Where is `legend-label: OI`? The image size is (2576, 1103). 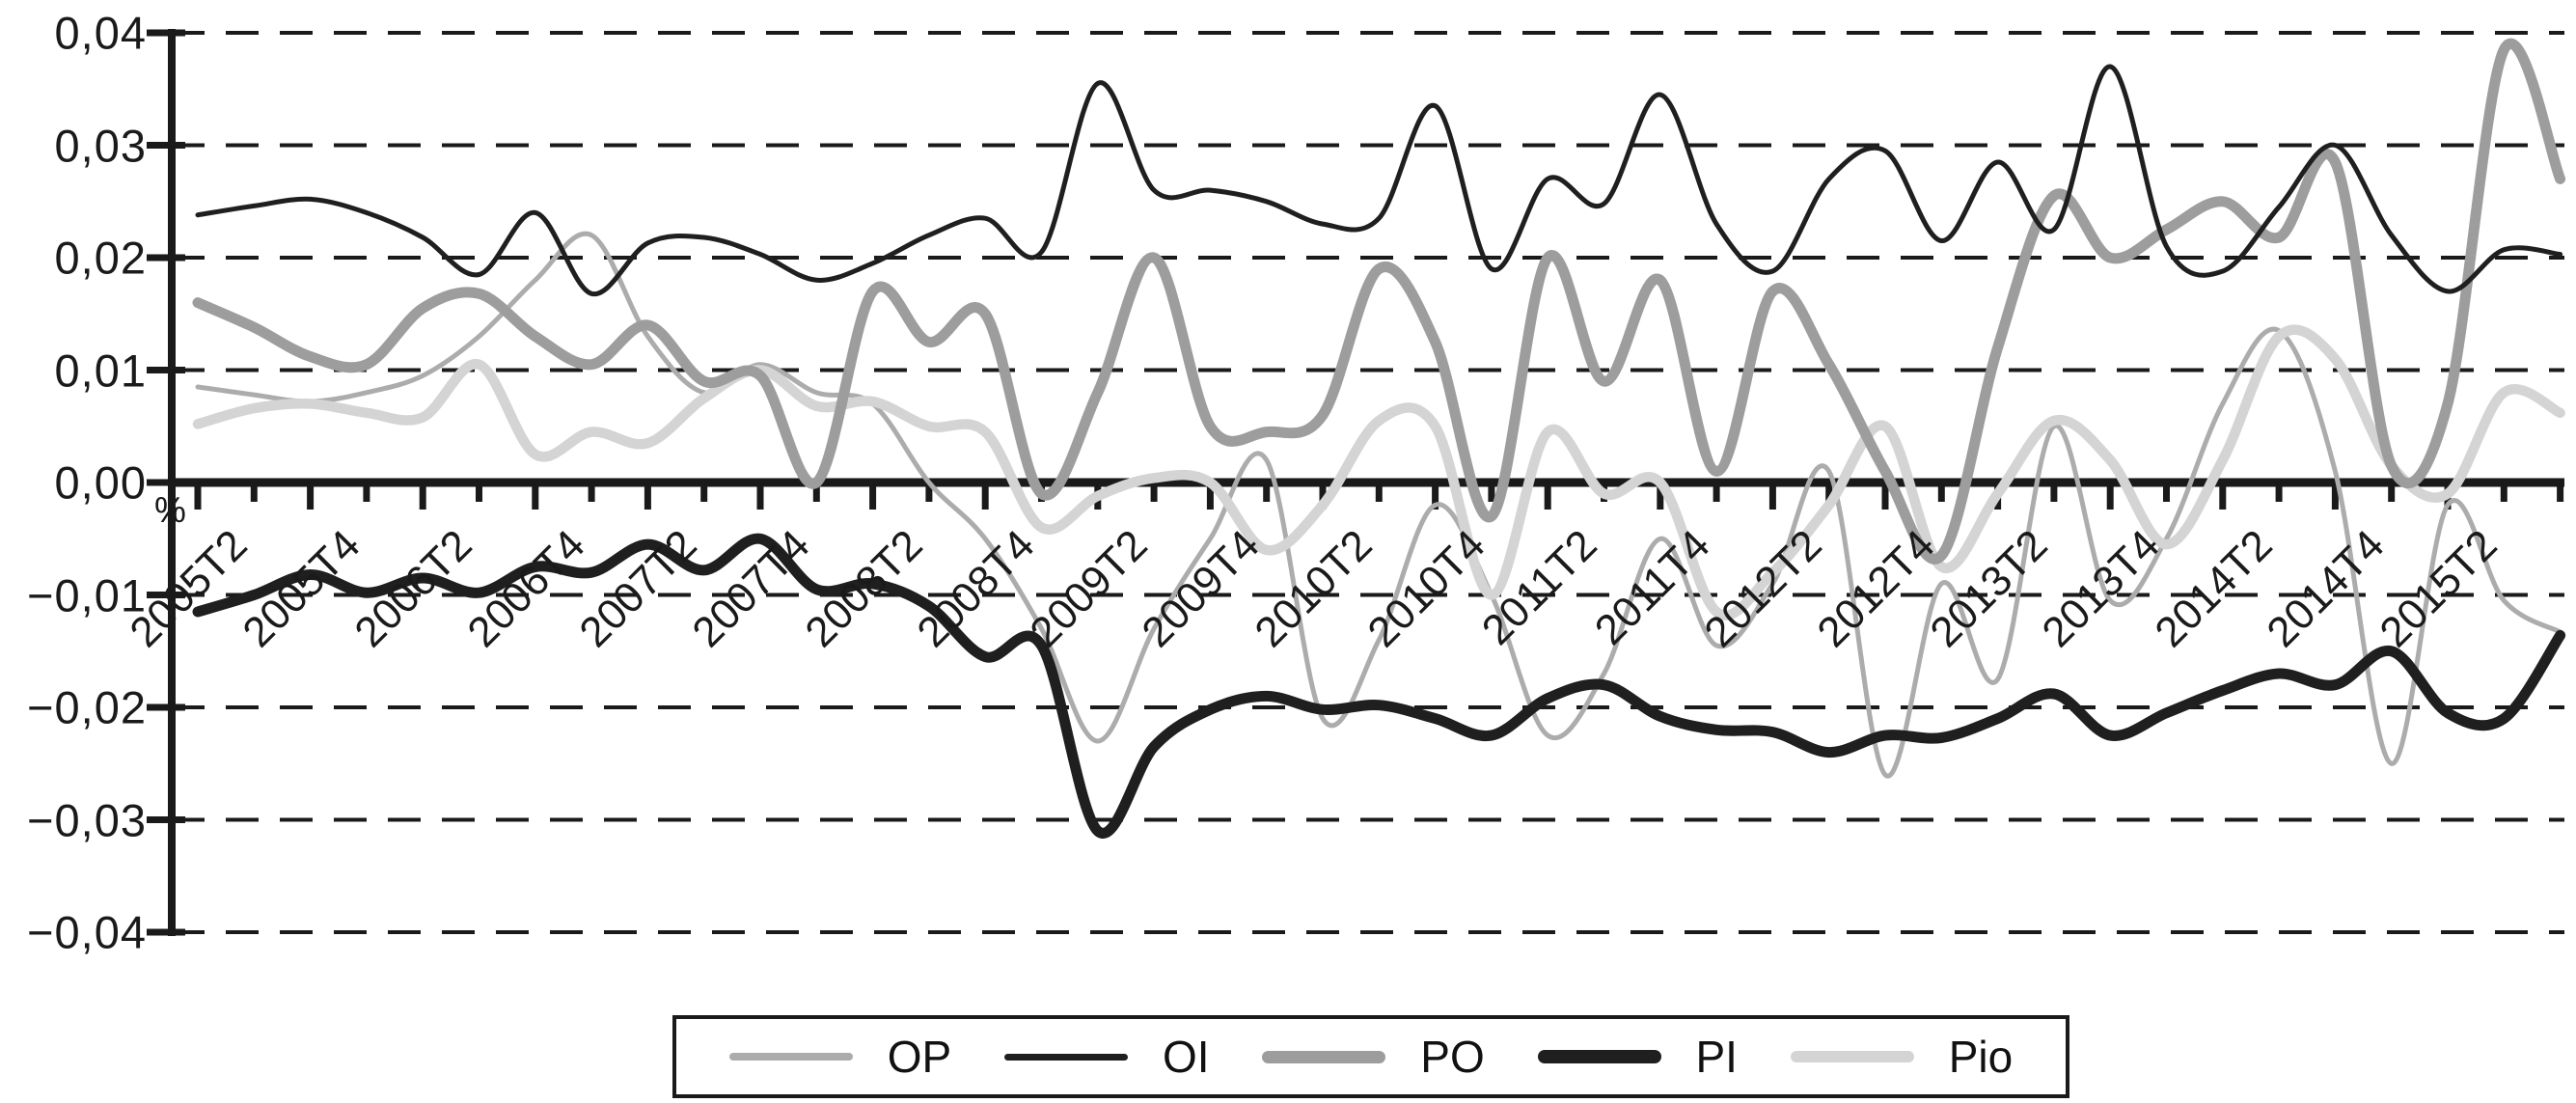
legend-label: OI is located at coordinates (1186, 1057).